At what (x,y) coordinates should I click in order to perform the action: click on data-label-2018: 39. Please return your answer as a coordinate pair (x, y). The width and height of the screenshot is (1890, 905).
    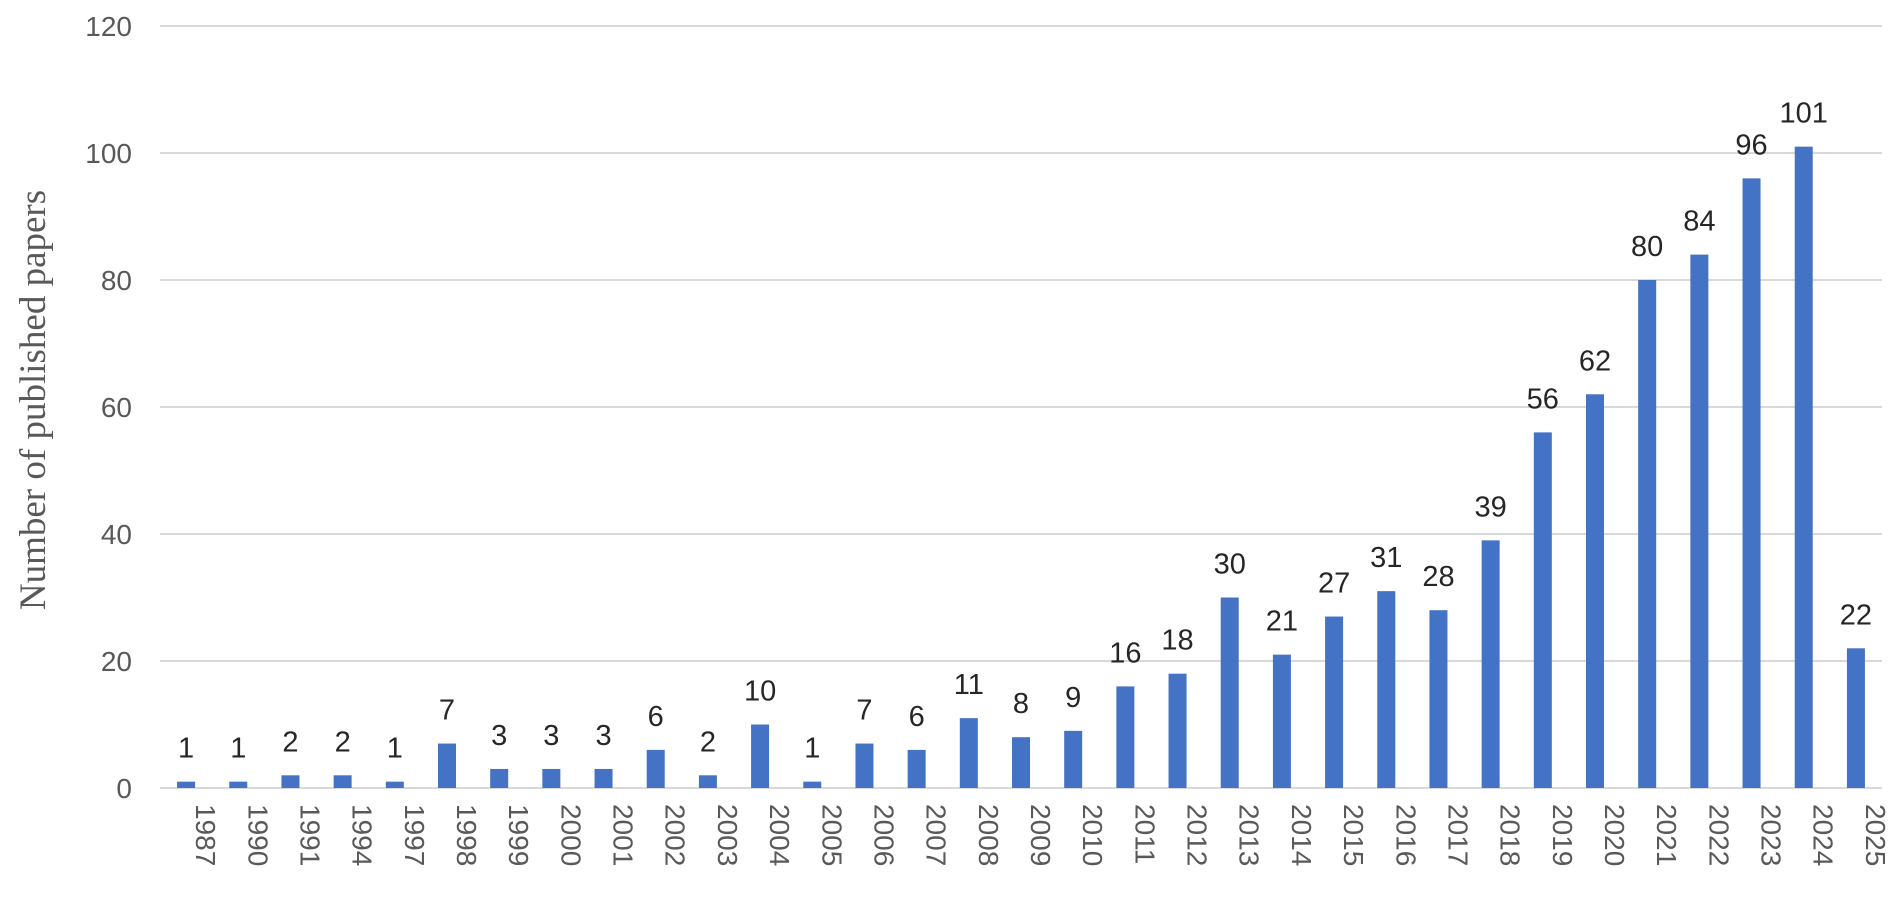
    Looking at the image, I should click on (1491, 507).